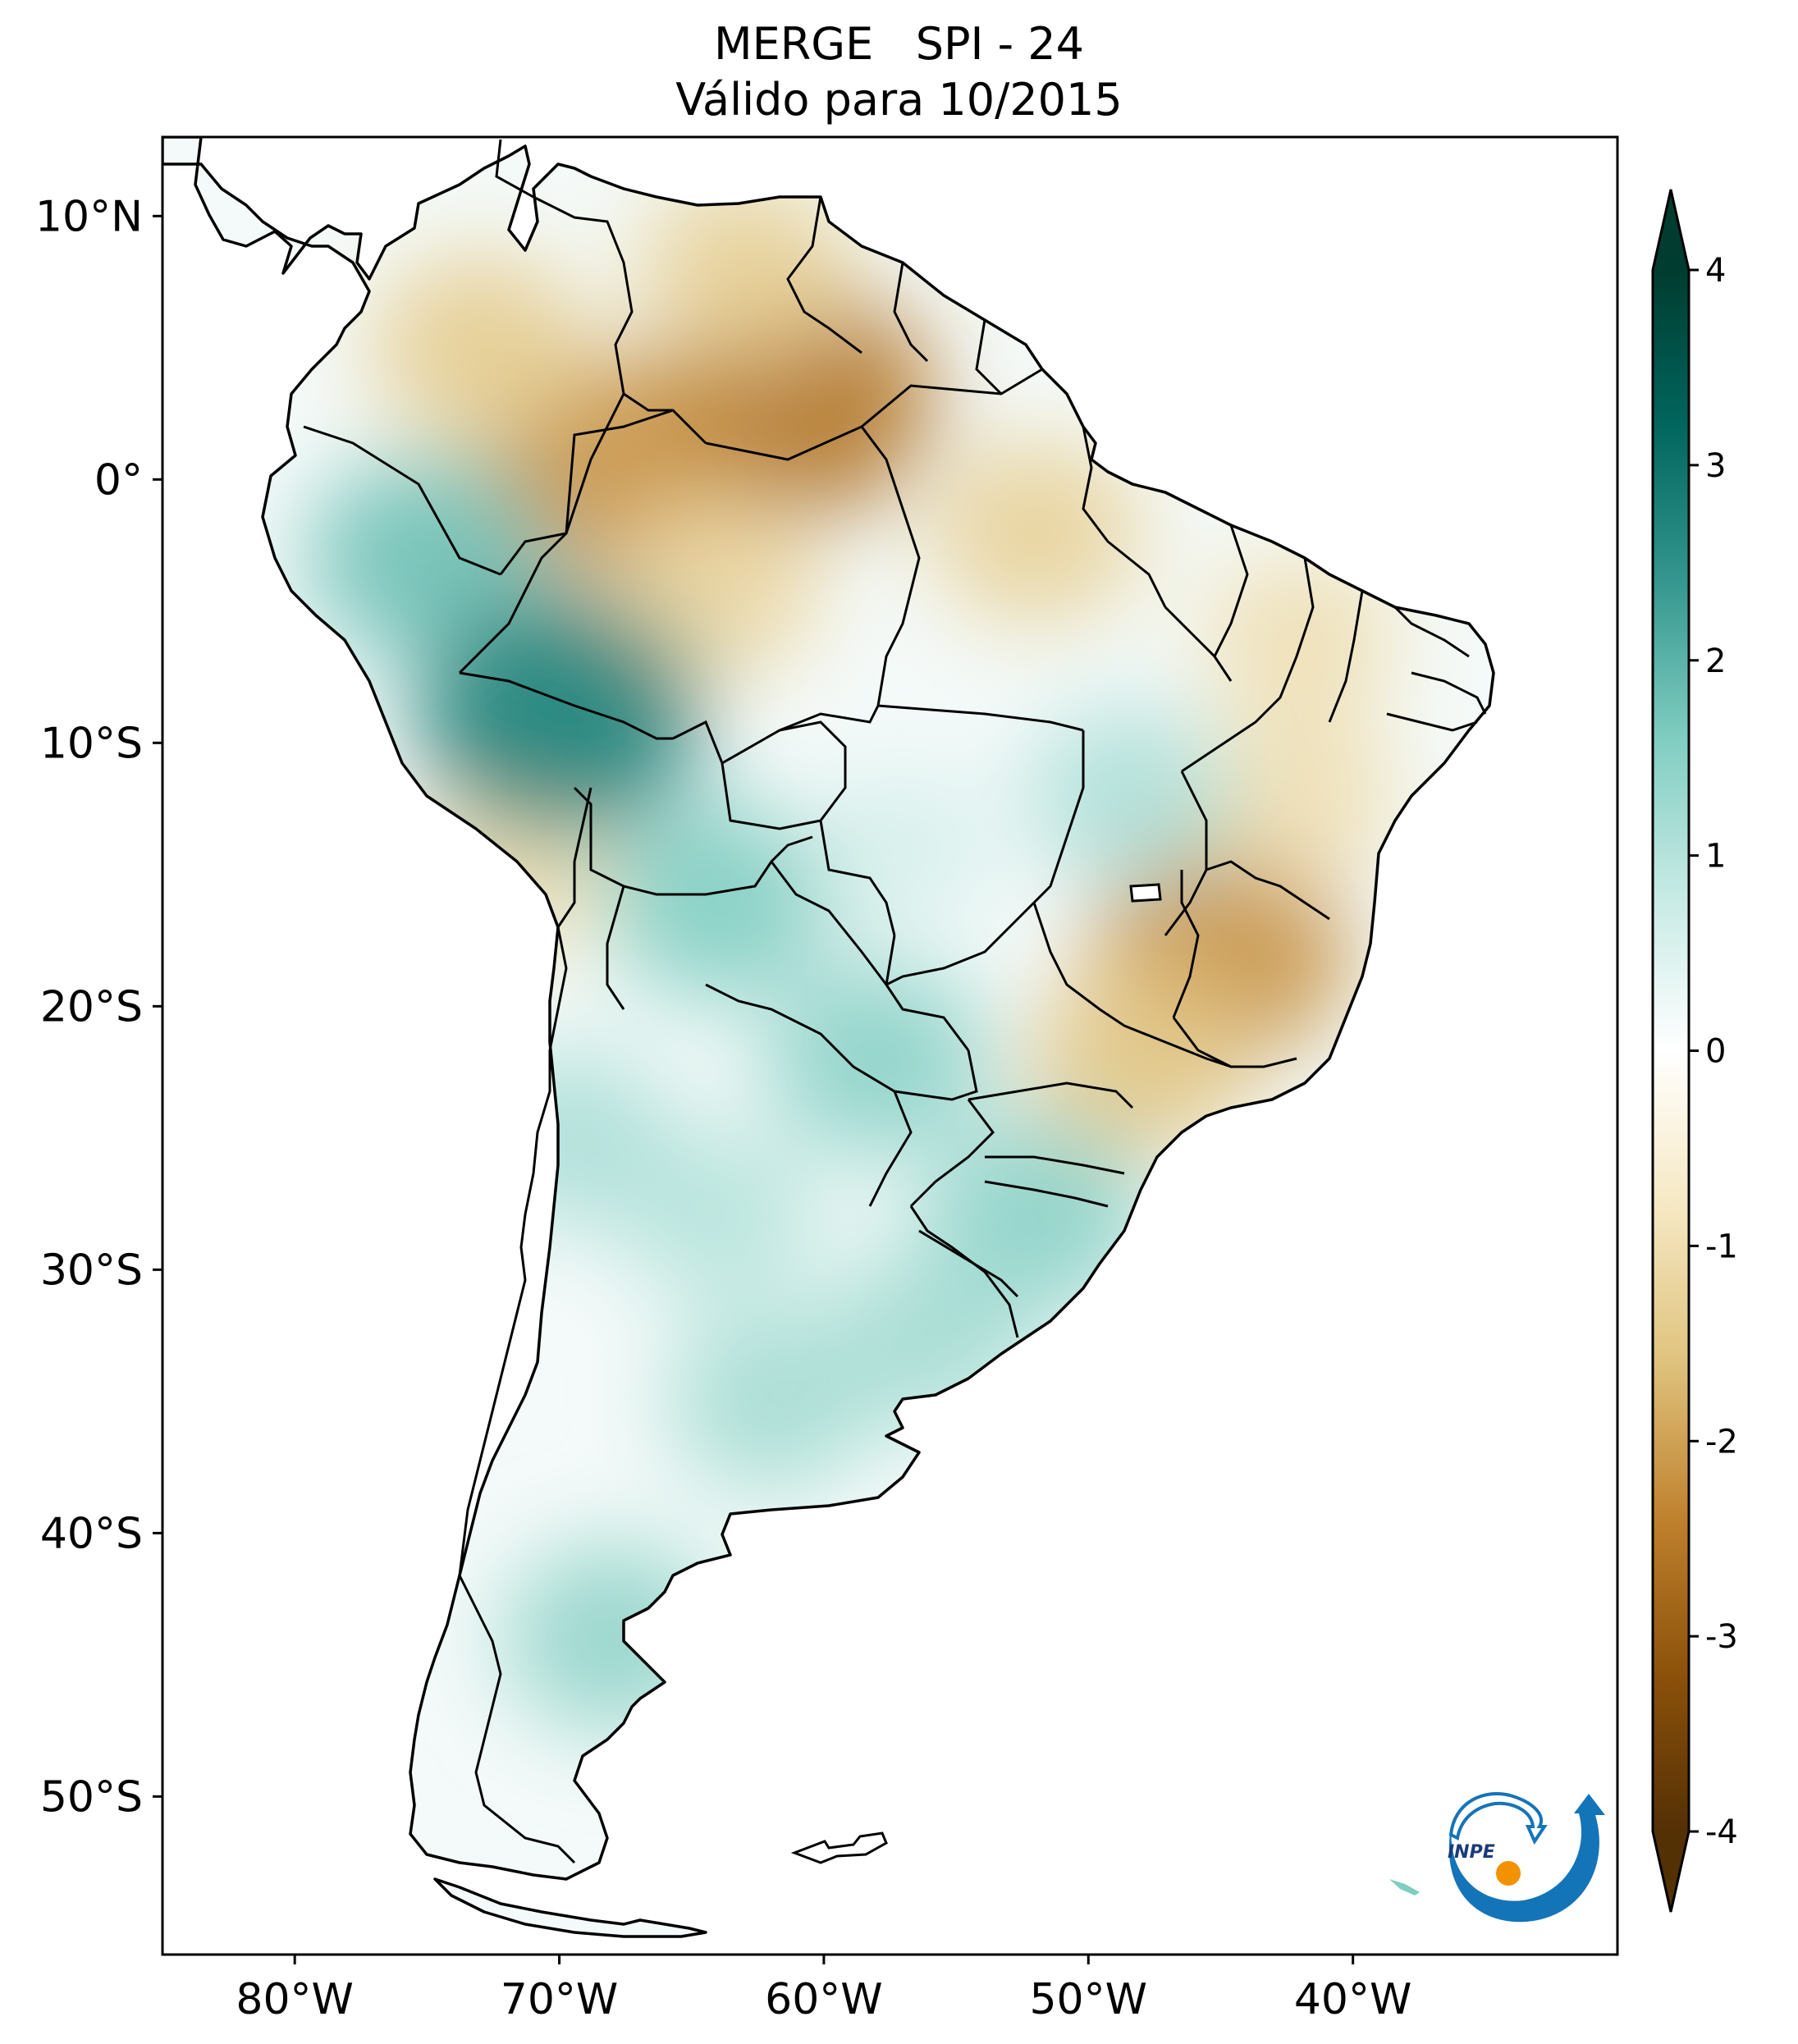 This screenshot has width=1798, height=2044. I want to click on lat-tick-label: 30°S, so click(91, 1270).